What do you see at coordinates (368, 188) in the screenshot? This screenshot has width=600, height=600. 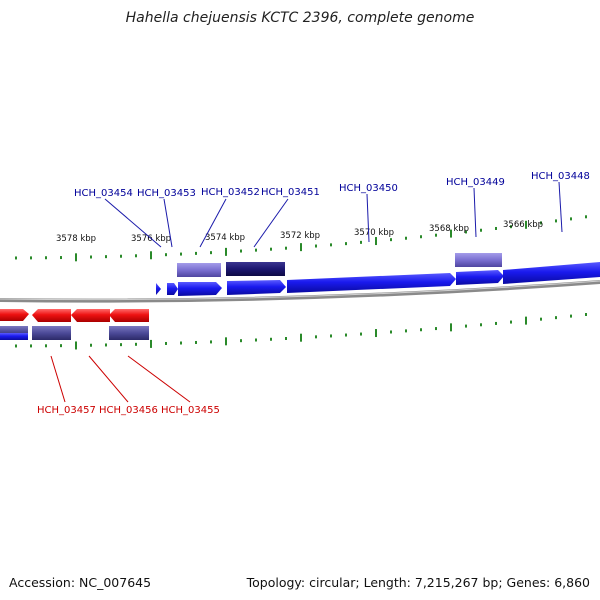 I see `gene-label: HCH_03450` at bounding box center [368, 188].